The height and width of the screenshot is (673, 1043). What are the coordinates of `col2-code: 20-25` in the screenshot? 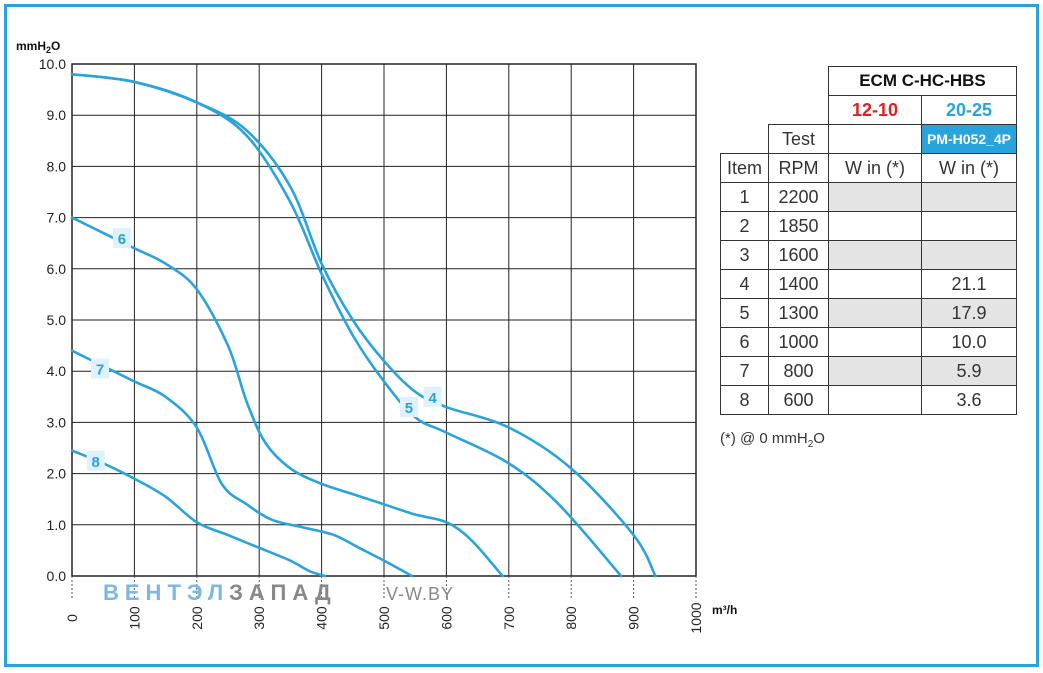 It's located at (969, 110).